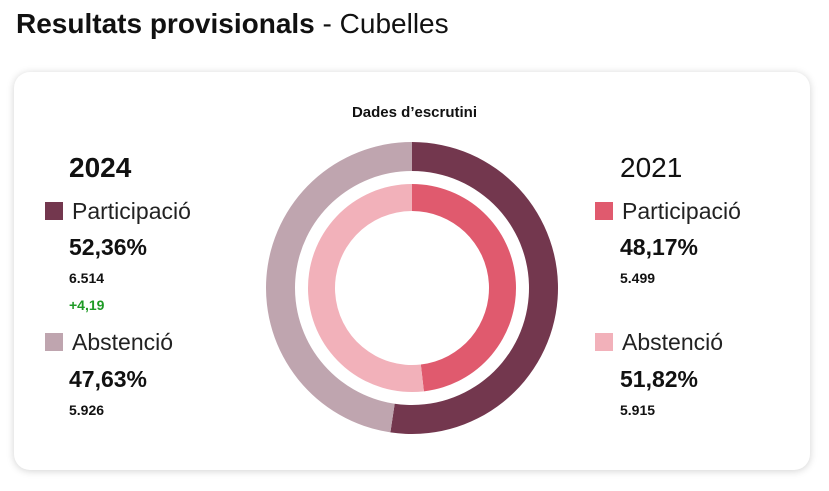 The image size is (829, 491). What do you see at coordinates (659, 379) in the screenshot?
I see `abstencio-2021-percent: 51,82%` at bounding box center [659, 379].